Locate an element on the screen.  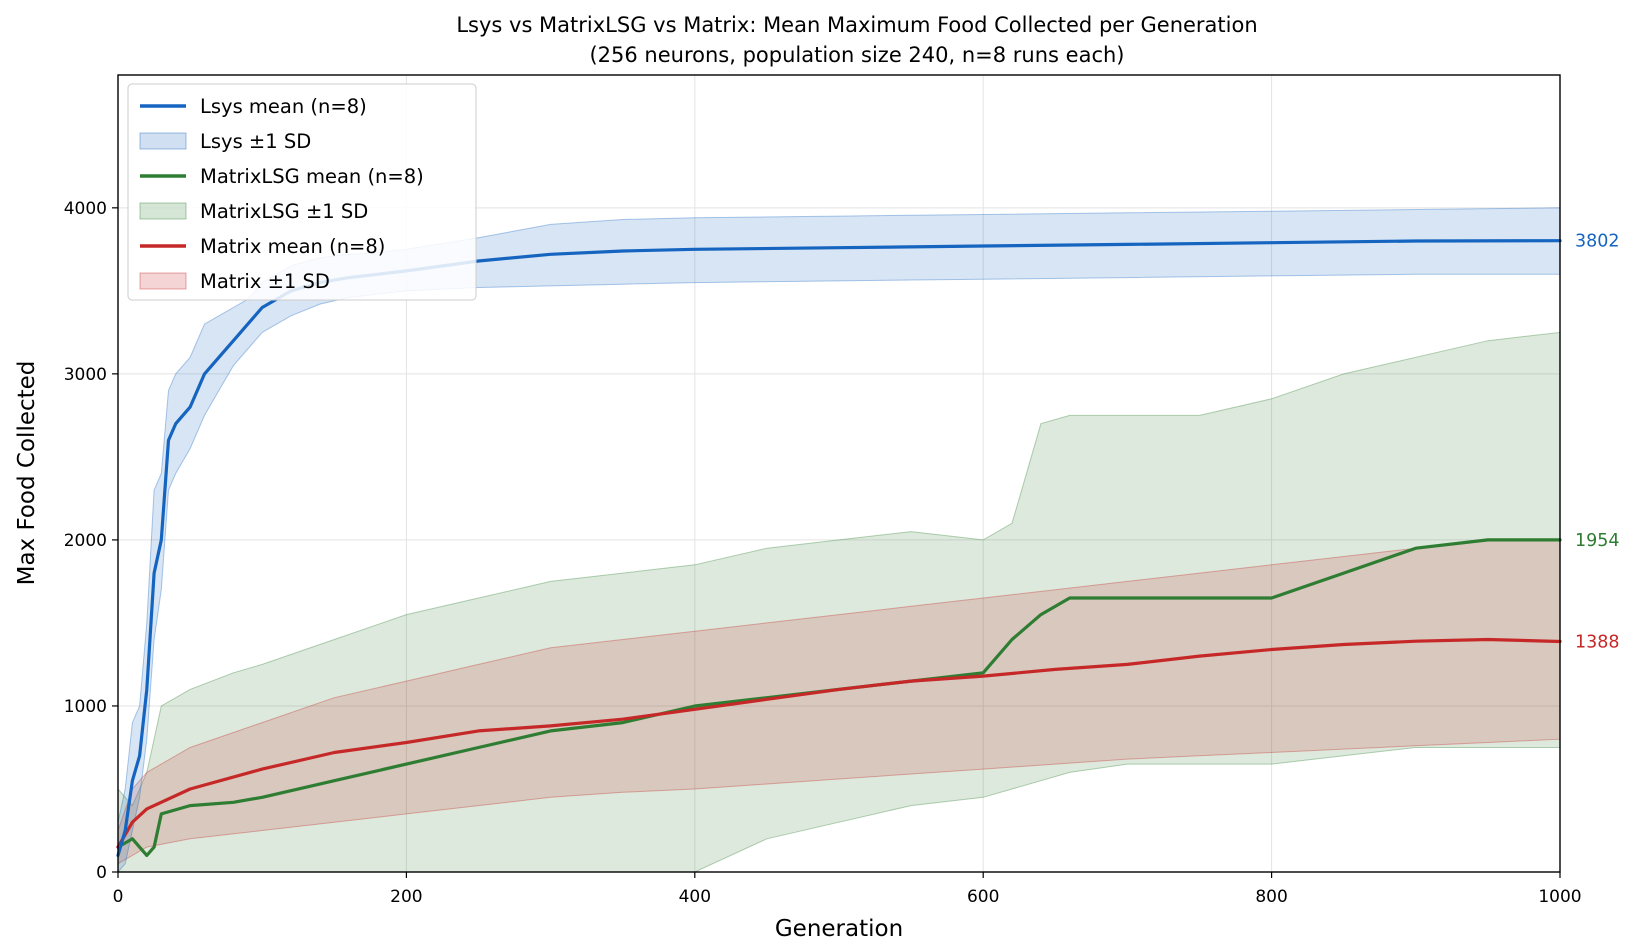
x-axis-label: Generation is located at coordinates (839, 929).